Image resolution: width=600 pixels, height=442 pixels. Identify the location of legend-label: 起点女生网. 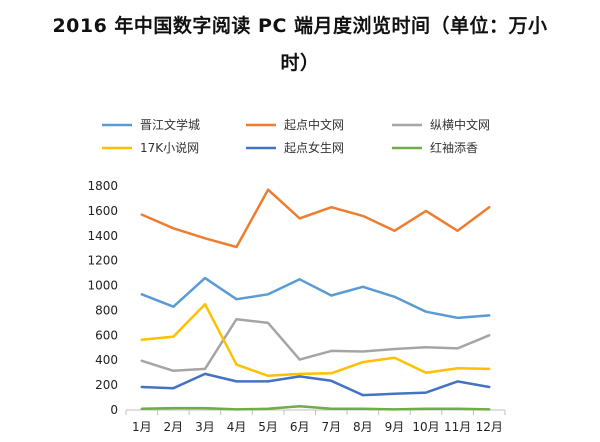
(314, 147).